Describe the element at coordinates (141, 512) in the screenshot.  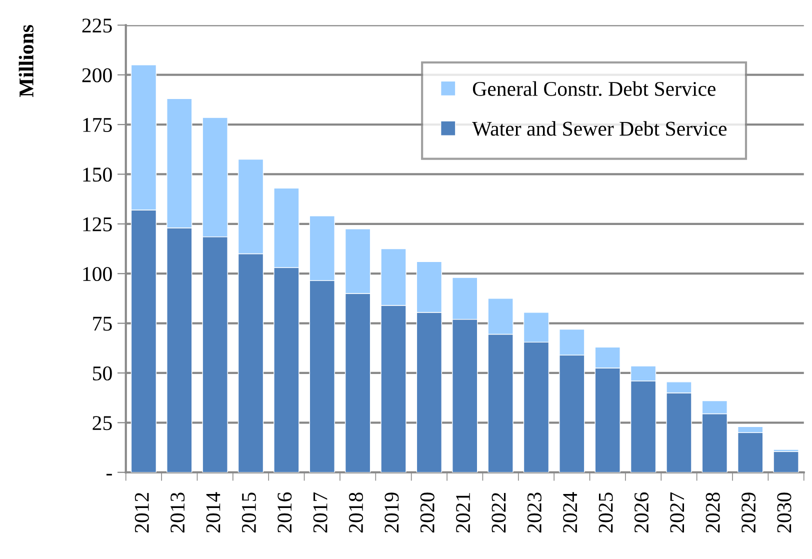
I see `x-tick-label: 2012` at that location.